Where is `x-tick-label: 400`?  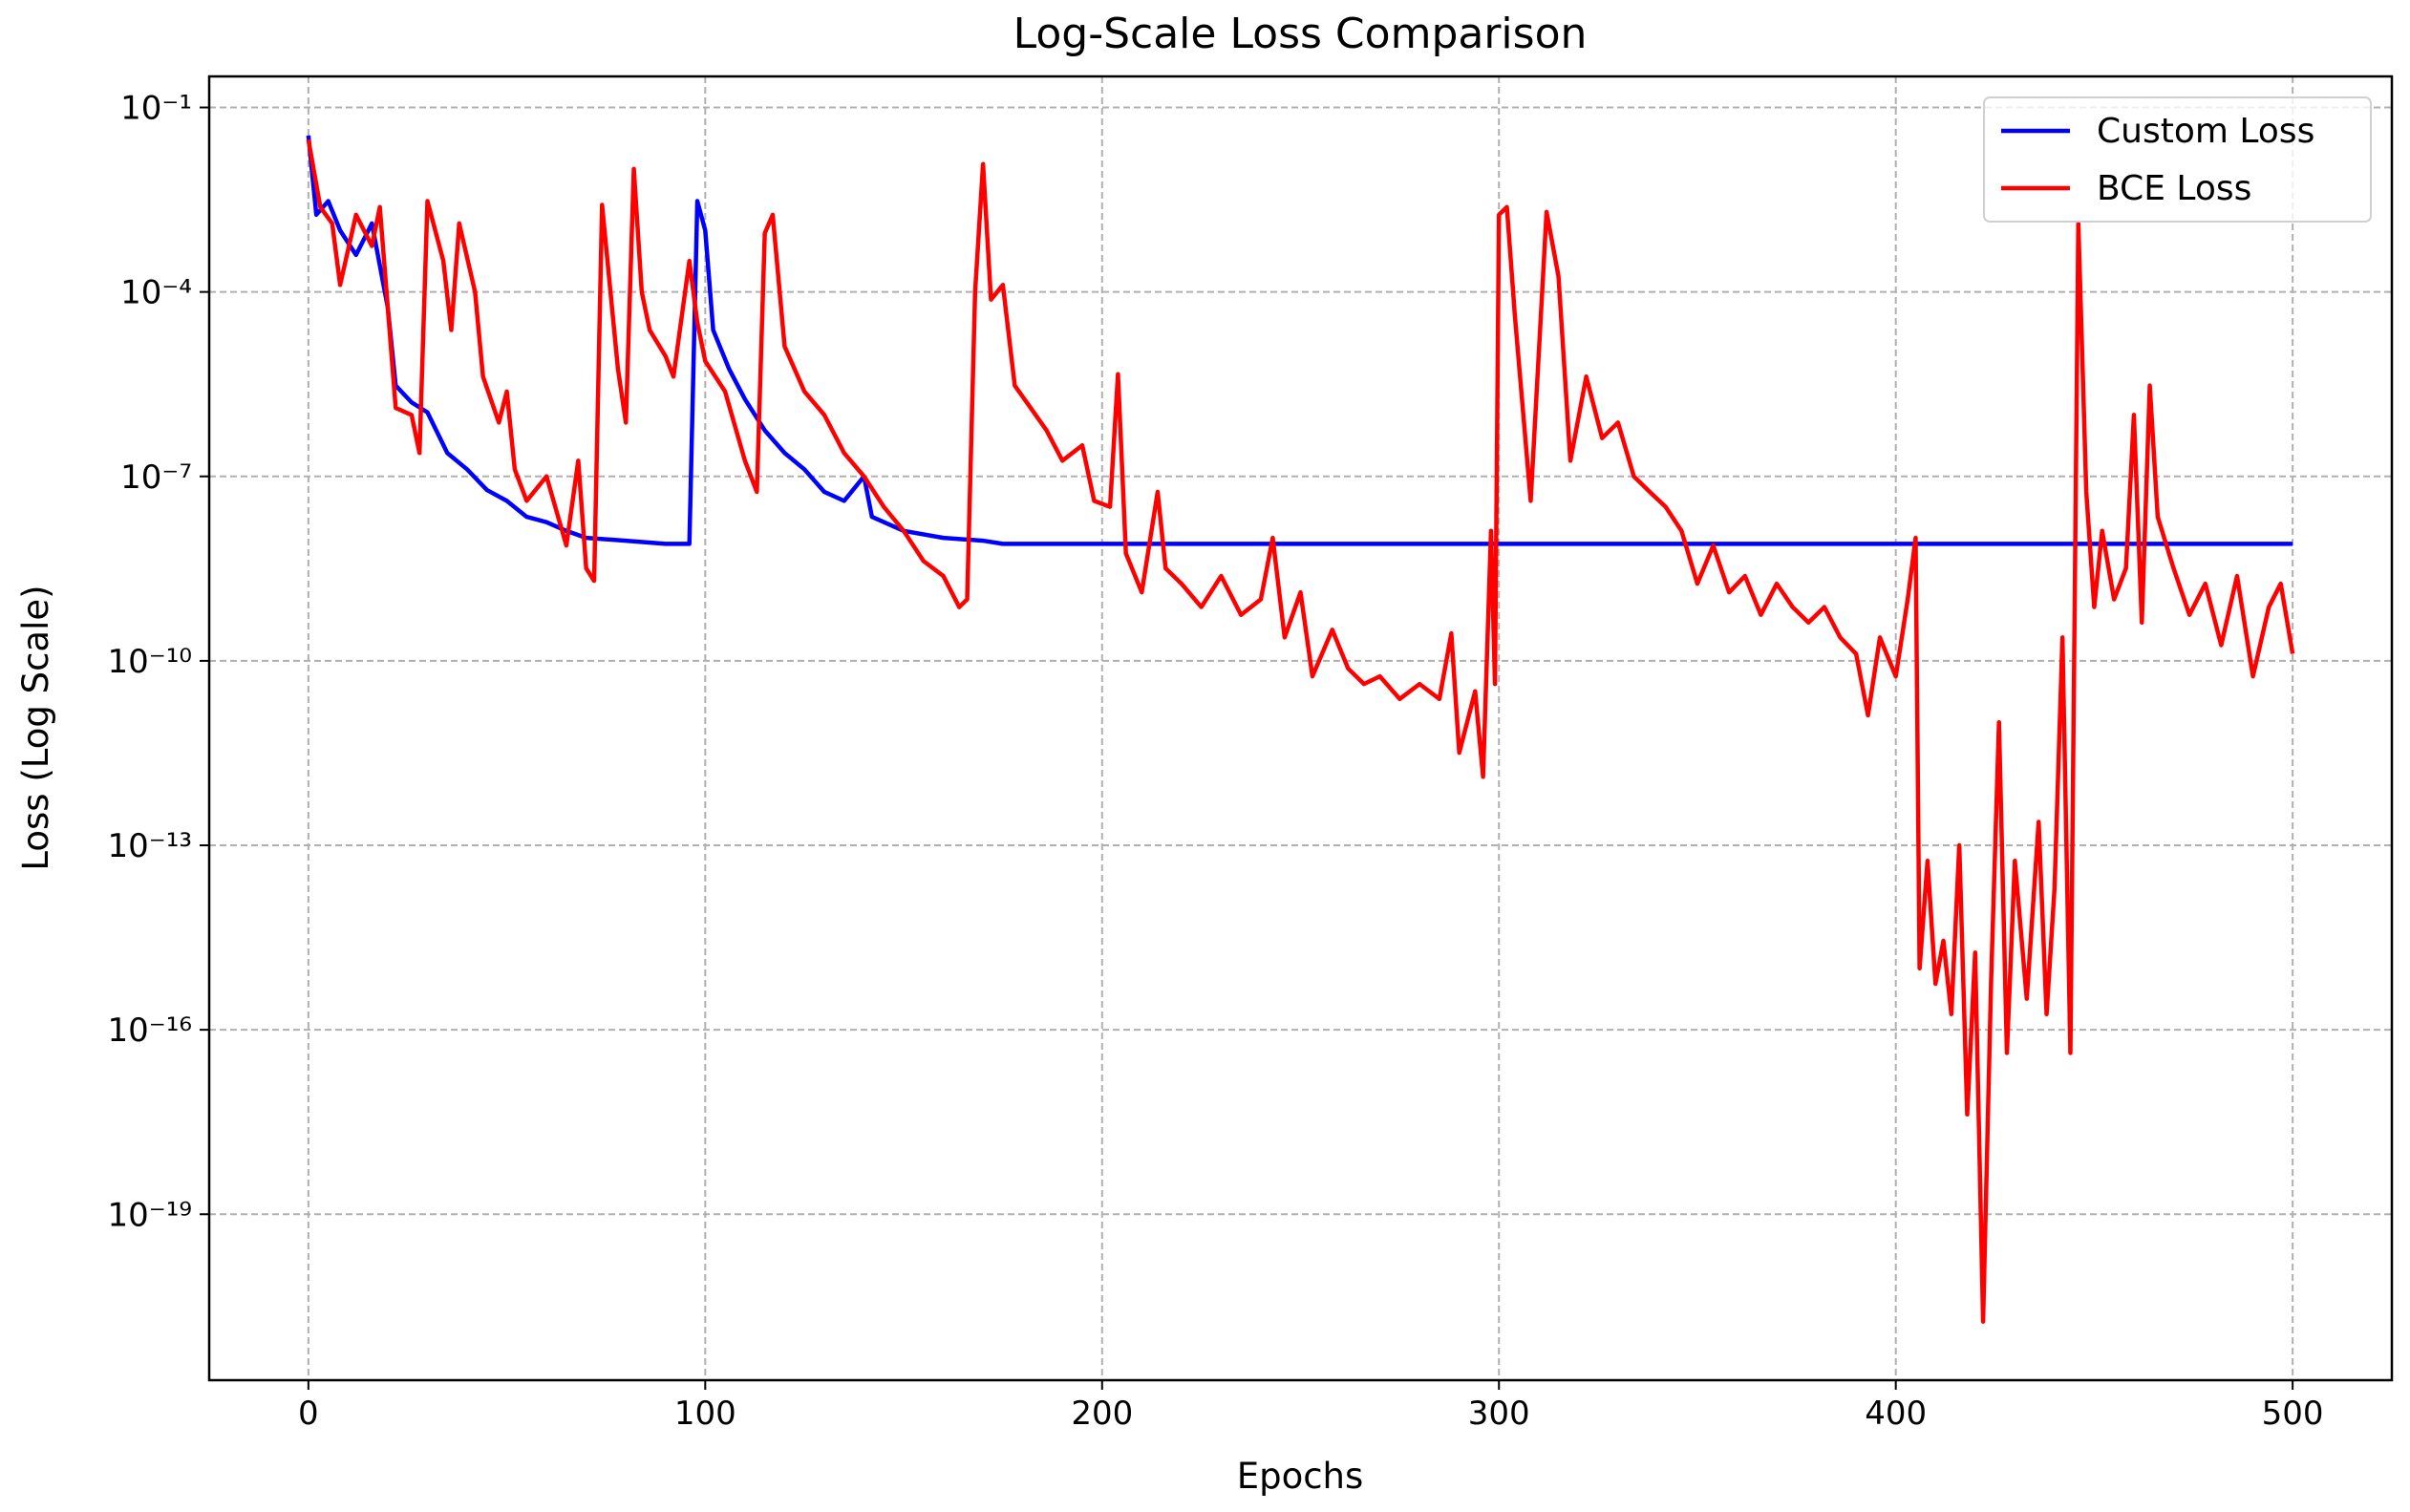
x-tick-label: 400 is located at coordinates (1896, 1414).